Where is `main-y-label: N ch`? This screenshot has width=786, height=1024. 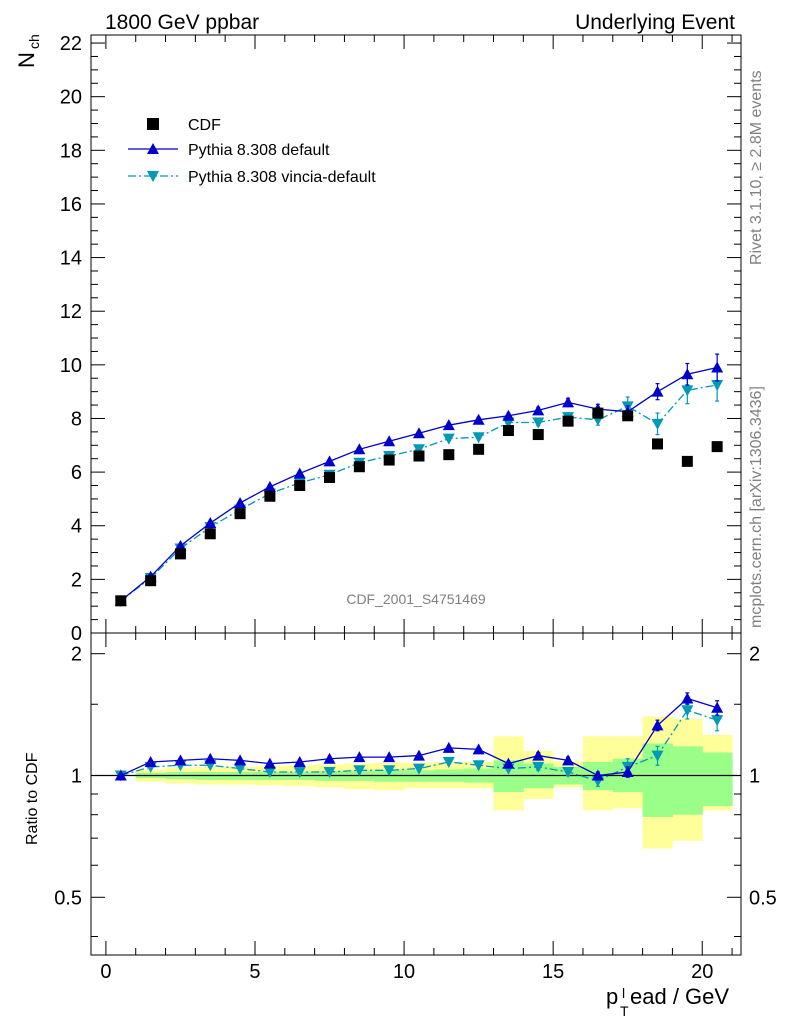
main-y-label: N ch is located at coordinates (28, 51).